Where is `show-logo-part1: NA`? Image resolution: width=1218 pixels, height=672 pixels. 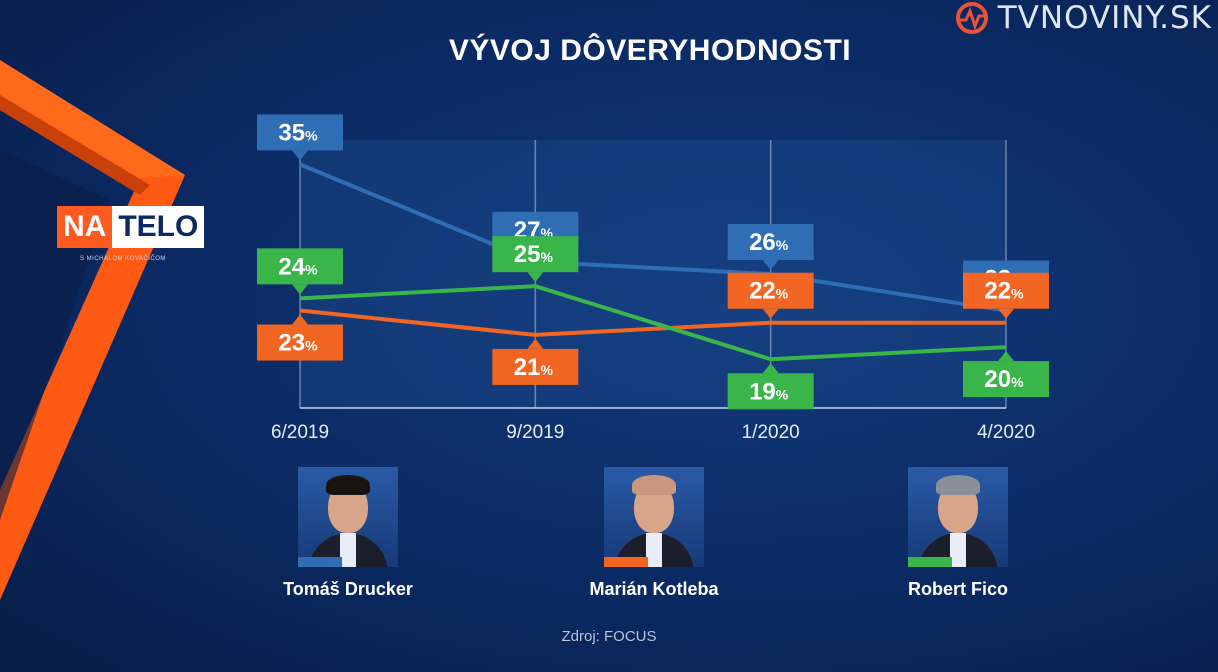
show-logo-part1: NA is located at coordinates (85, 227).